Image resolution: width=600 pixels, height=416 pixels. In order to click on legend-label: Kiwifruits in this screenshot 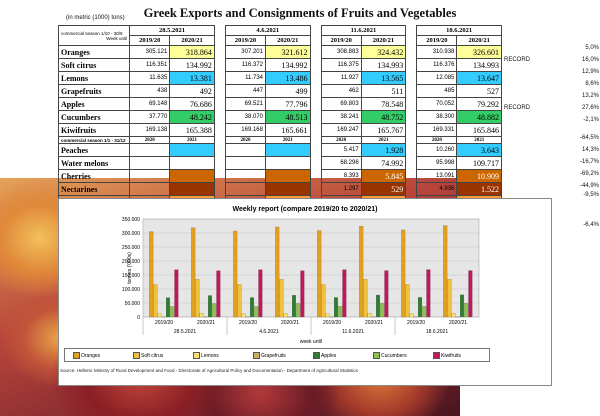, I will do `click(451, 355)`.